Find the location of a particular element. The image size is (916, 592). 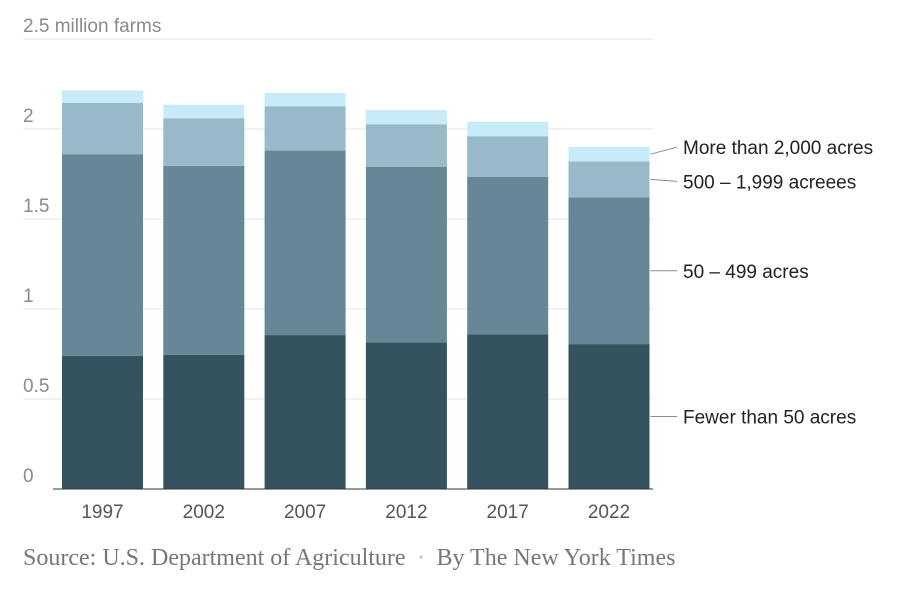

y-tick-label: 0 is located at coordinates (28, 476).